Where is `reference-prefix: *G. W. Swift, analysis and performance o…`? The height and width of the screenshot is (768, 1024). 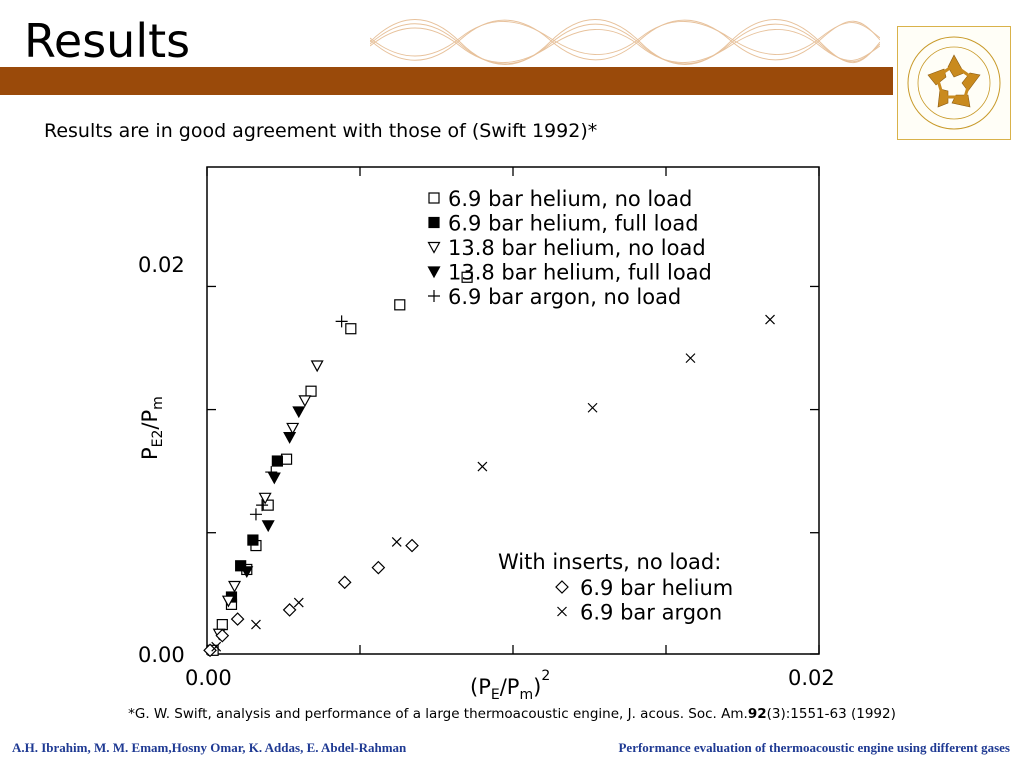
reference-prefix: *G. W. Swift, analysis and performance o… is located at coordinates (438, 714).